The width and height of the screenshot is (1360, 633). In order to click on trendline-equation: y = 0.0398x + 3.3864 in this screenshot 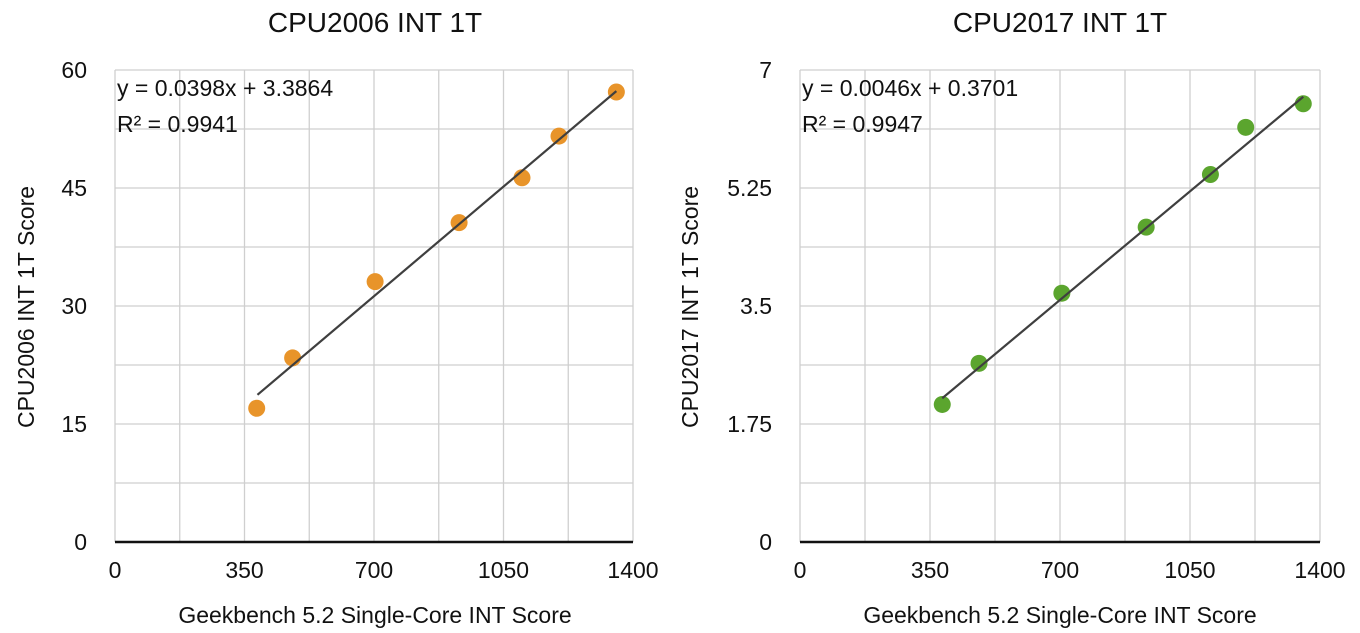, I will do `click(225, 88)`.